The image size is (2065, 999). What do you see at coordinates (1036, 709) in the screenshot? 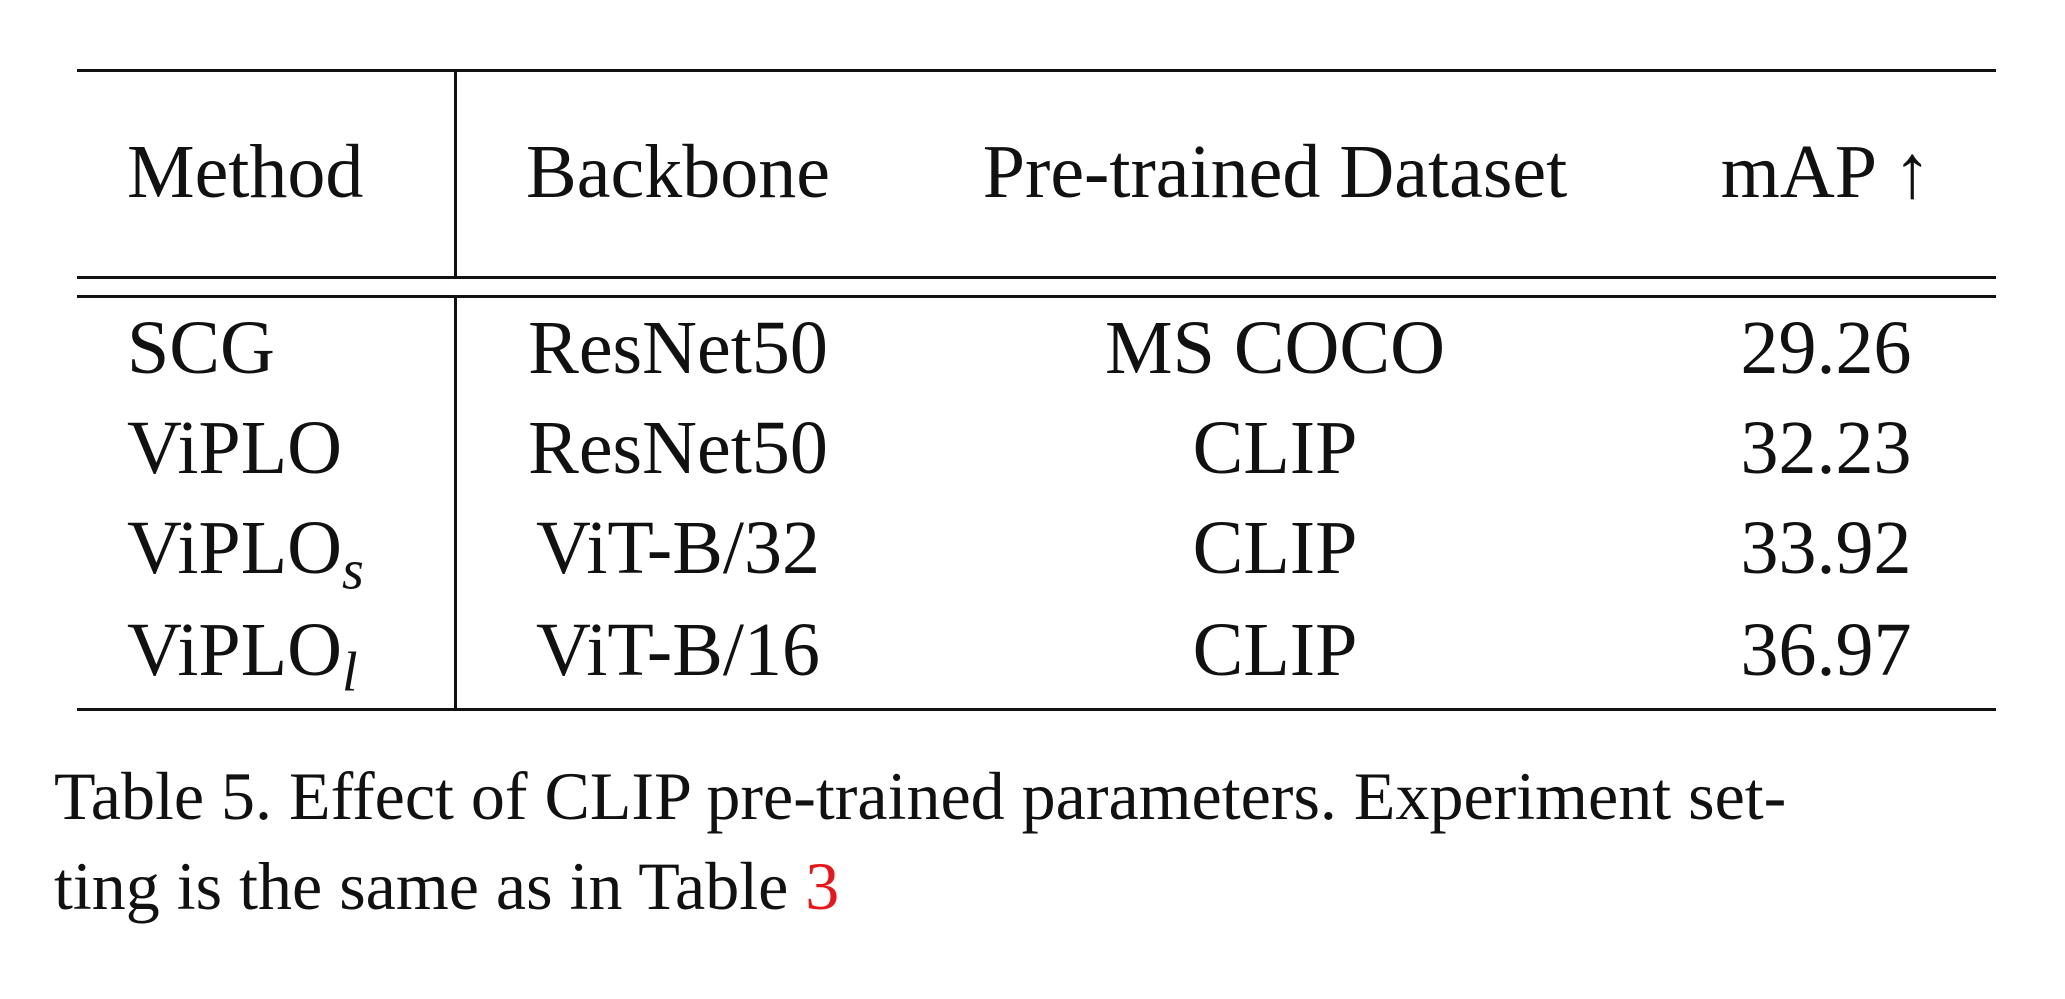
I see `table-bottom-rule` at bounding box center [1036, 709].